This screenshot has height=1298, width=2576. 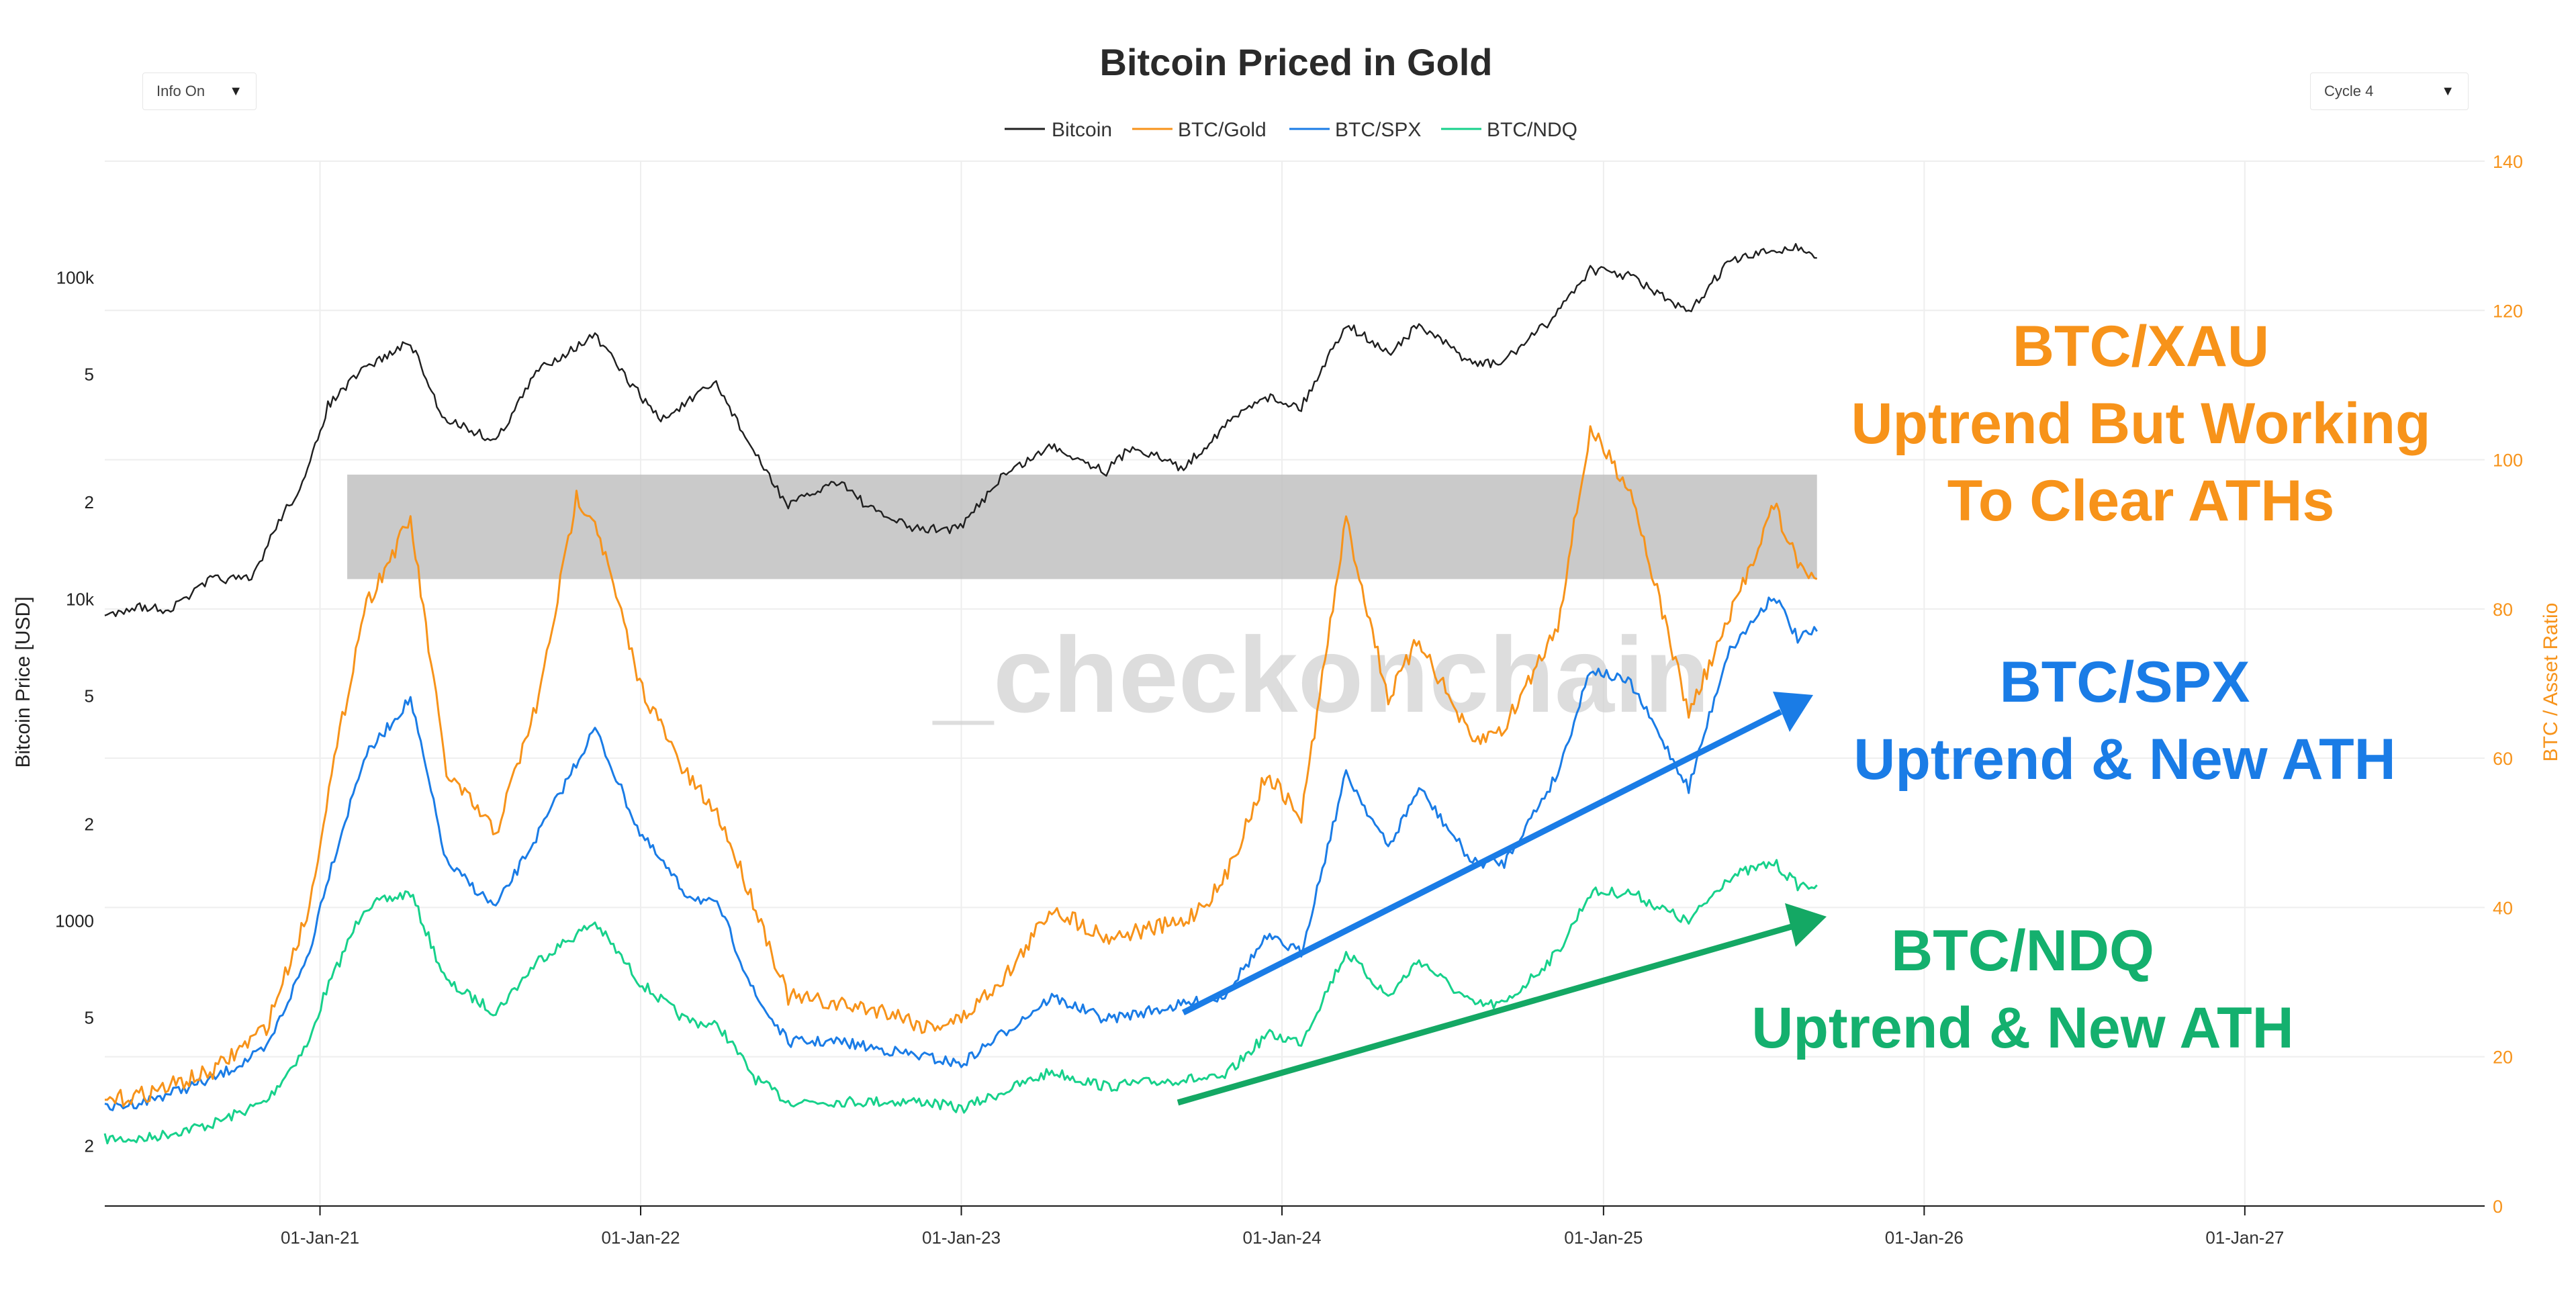 What do you see at coordinates (2022, 951) in the screenshot?
I see `annotation-ndq-line-1: BTC/NDQ` at bounding box center [2022, 951].